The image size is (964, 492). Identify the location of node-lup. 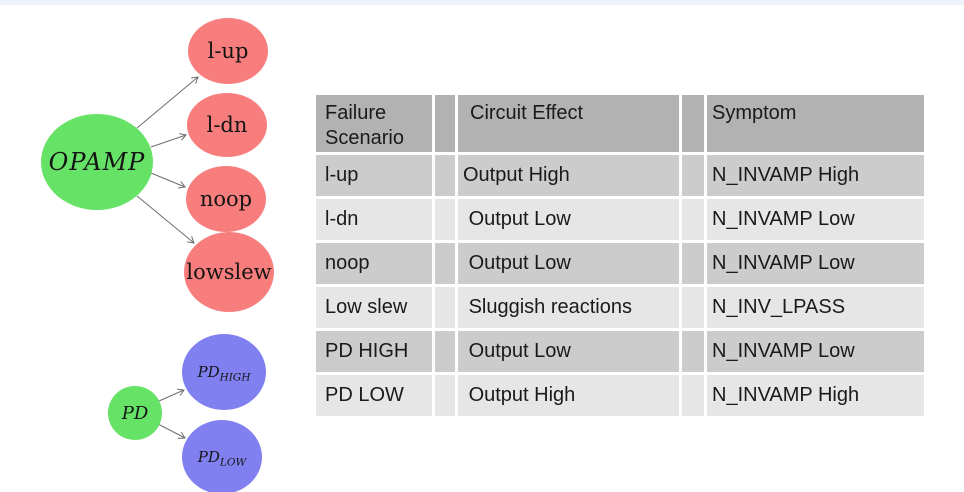
(228, 51).